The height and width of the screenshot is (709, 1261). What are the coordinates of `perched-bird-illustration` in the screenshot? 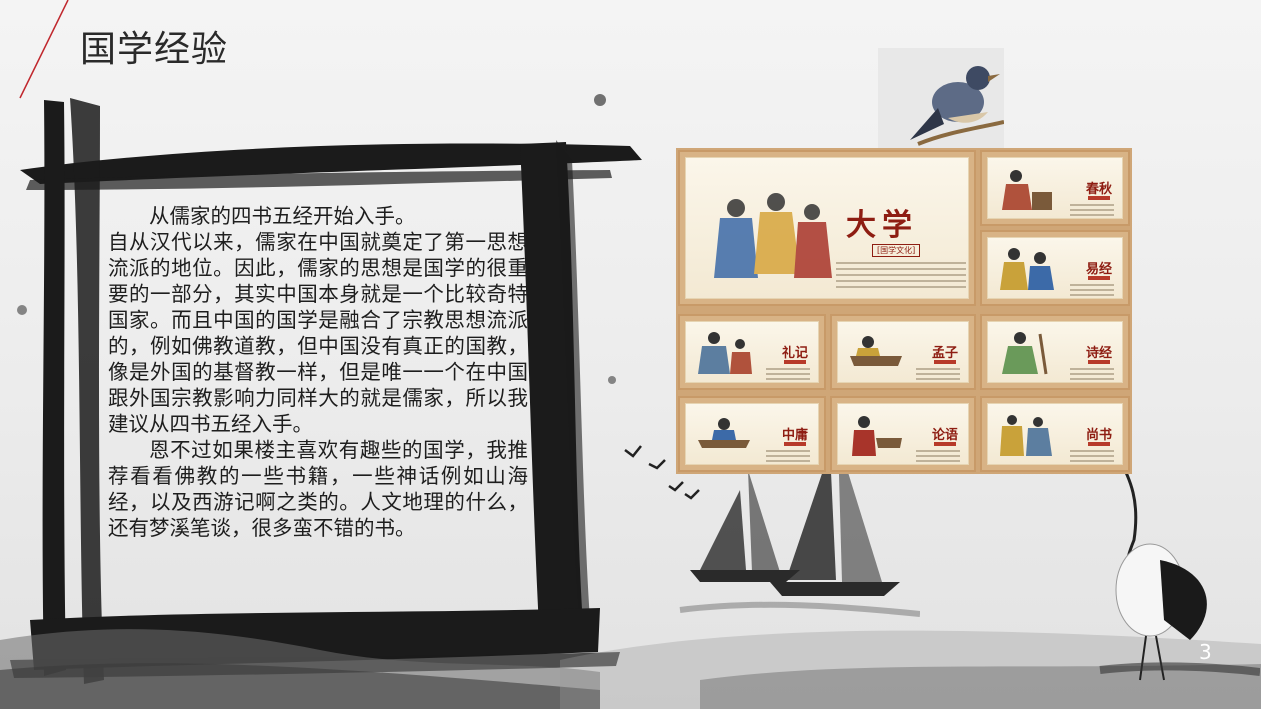 It's located at (941, 98).